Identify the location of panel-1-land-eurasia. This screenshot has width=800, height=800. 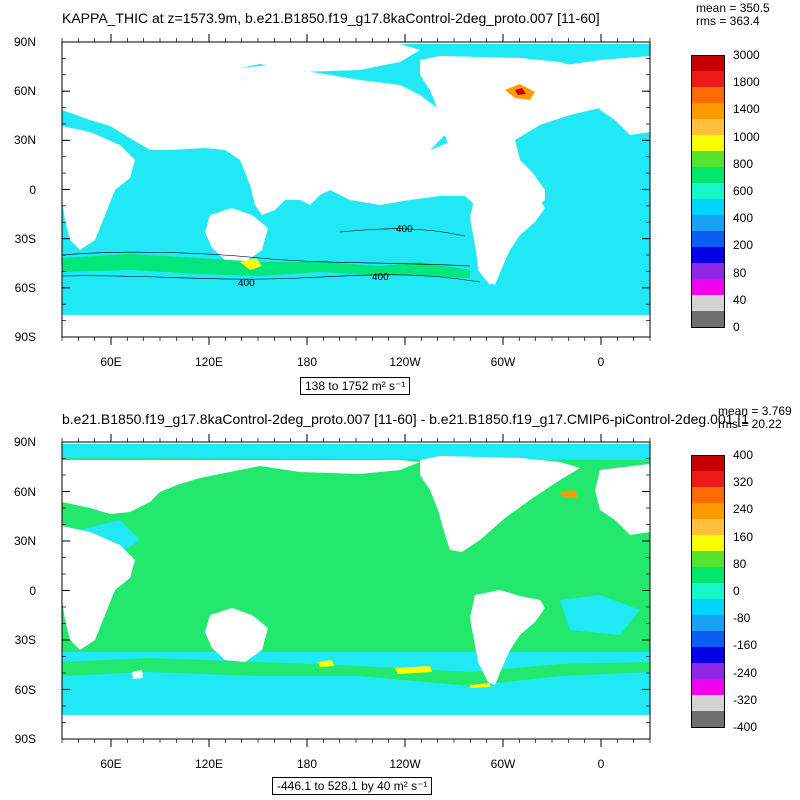
(241, 78).